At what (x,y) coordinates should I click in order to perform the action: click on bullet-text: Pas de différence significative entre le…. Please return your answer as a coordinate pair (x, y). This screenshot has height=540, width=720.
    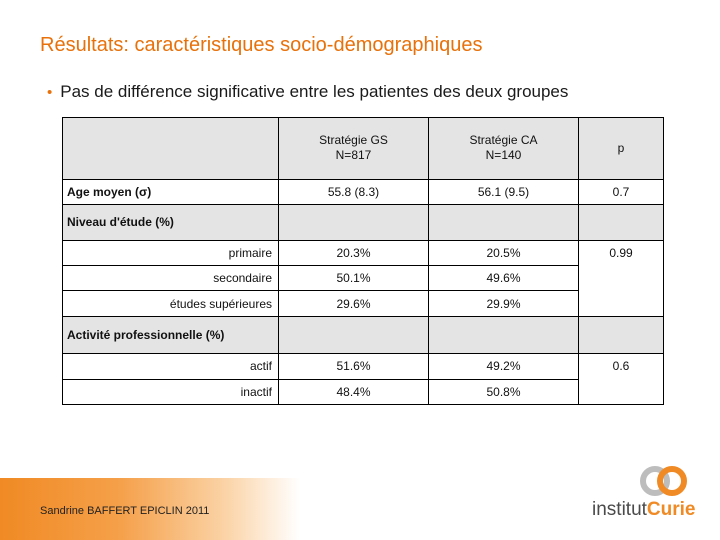
    Looking at the image, I should click on (314, 91).